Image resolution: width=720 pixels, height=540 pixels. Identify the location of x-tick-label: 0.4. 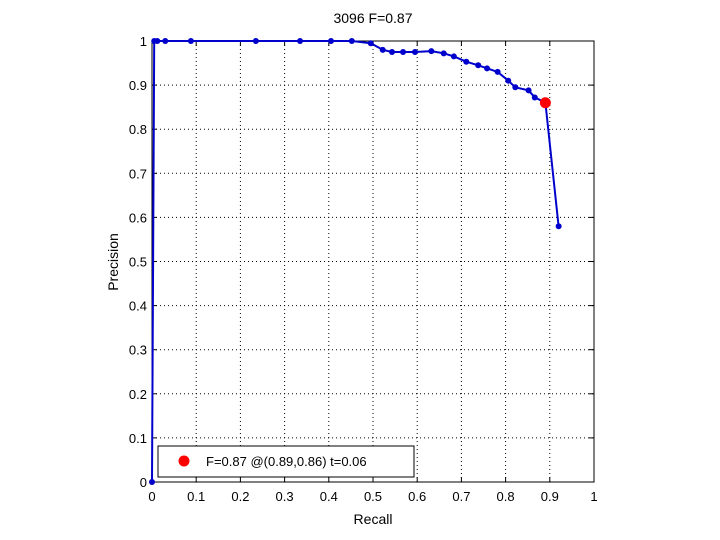
(329, 496).